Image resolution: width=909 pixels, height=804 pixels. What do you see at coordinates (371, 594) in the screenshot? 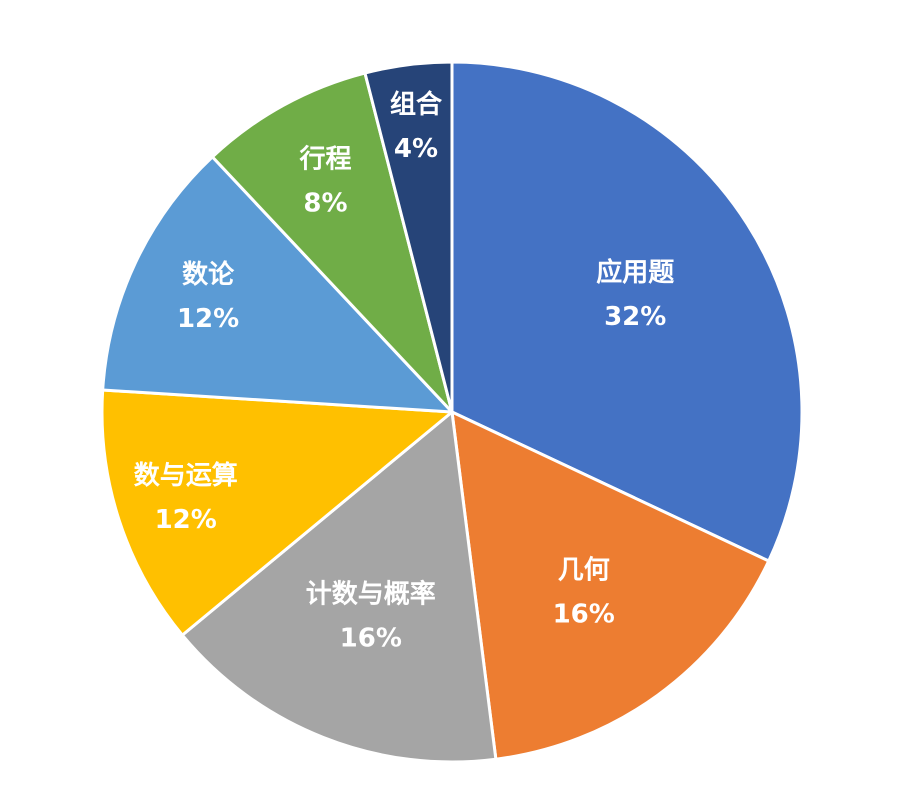
I see `slice-category-label: 计数与概率` at bounding box center [371, 594].